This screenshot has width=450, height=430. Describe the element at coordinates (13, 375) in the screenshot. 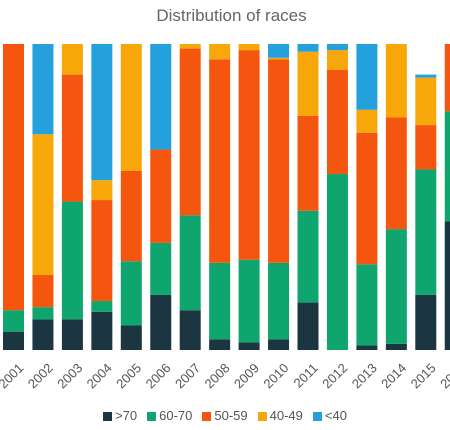

I see `x-tick-label-2001: 2001` at that location.